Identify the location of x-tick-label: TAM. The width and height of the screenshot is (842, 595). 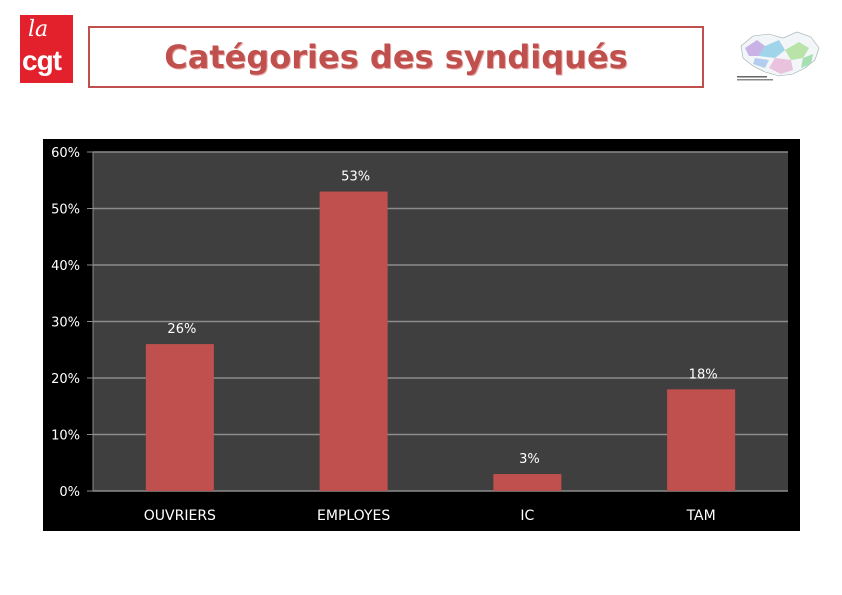
(701, 516).